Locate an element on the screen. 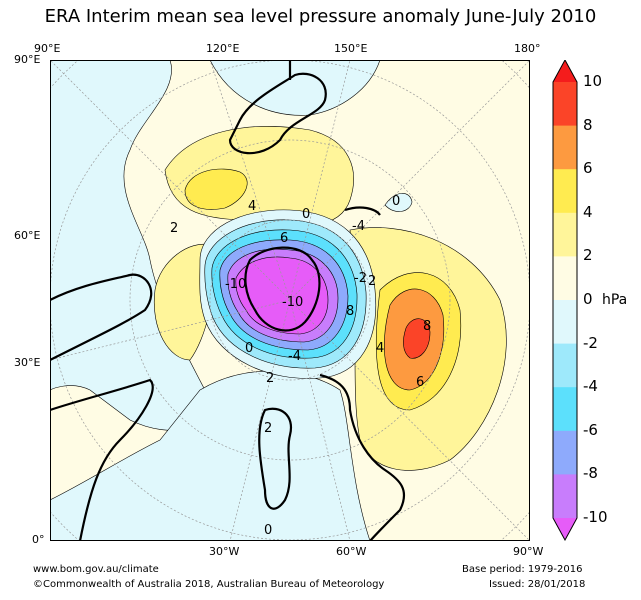 This screenshot has height=600, width=641. contour-label: -2 is located at coordinates (360, 278).